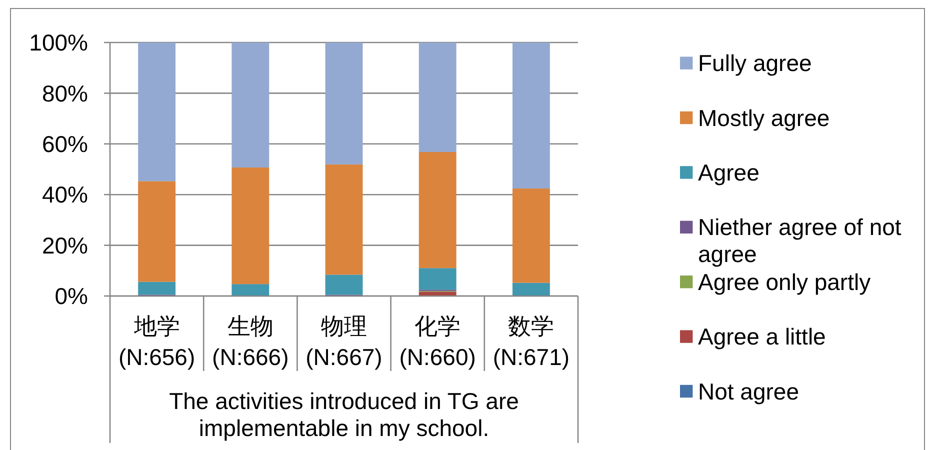 The width and height of the screenshot is (930, 450). What do you see at coordinates (65, 93) in the screenshot?
I see `y-tick-label: 80%` at bounding box center [65, 93].